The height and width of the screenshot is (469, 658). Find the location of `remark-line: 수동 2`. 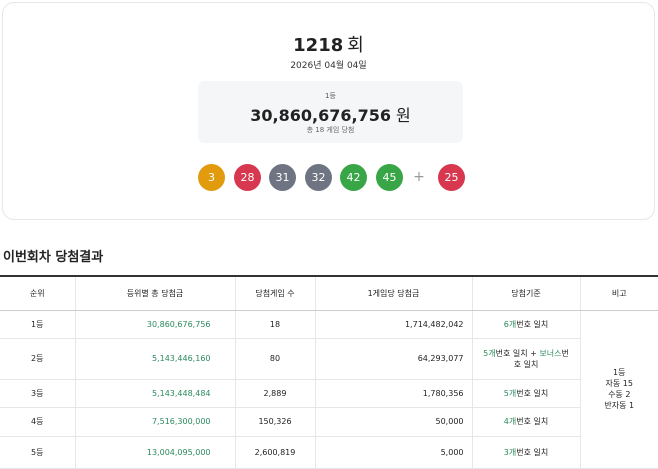

remark-line: 수동 2 is located at coordinates (619, 394).